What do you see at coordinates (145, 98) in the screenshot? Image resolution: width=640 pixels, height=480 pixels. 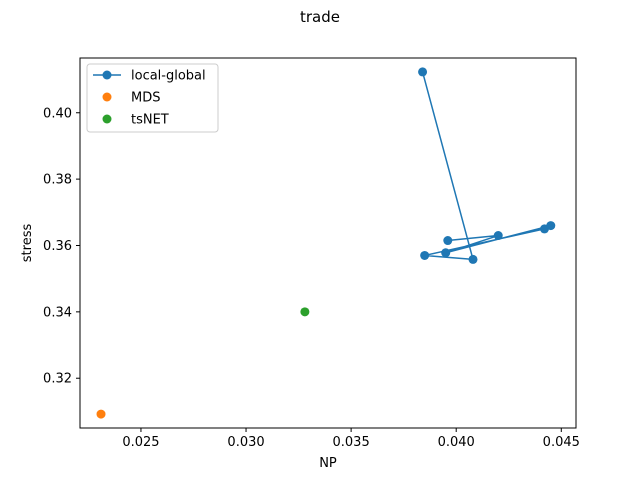 I see `legend-label-mds: MDS` at bounding box center [145, 98].